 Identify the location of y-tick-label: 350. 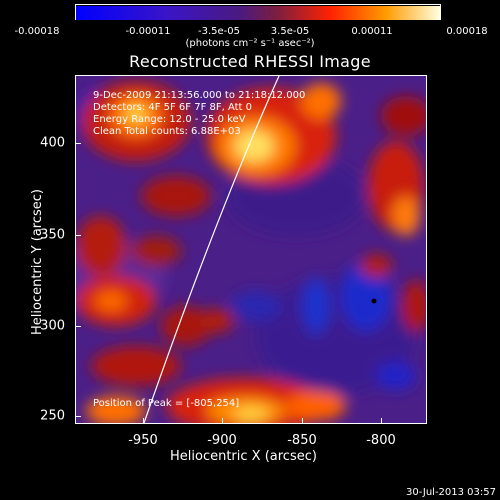
(52, 235).